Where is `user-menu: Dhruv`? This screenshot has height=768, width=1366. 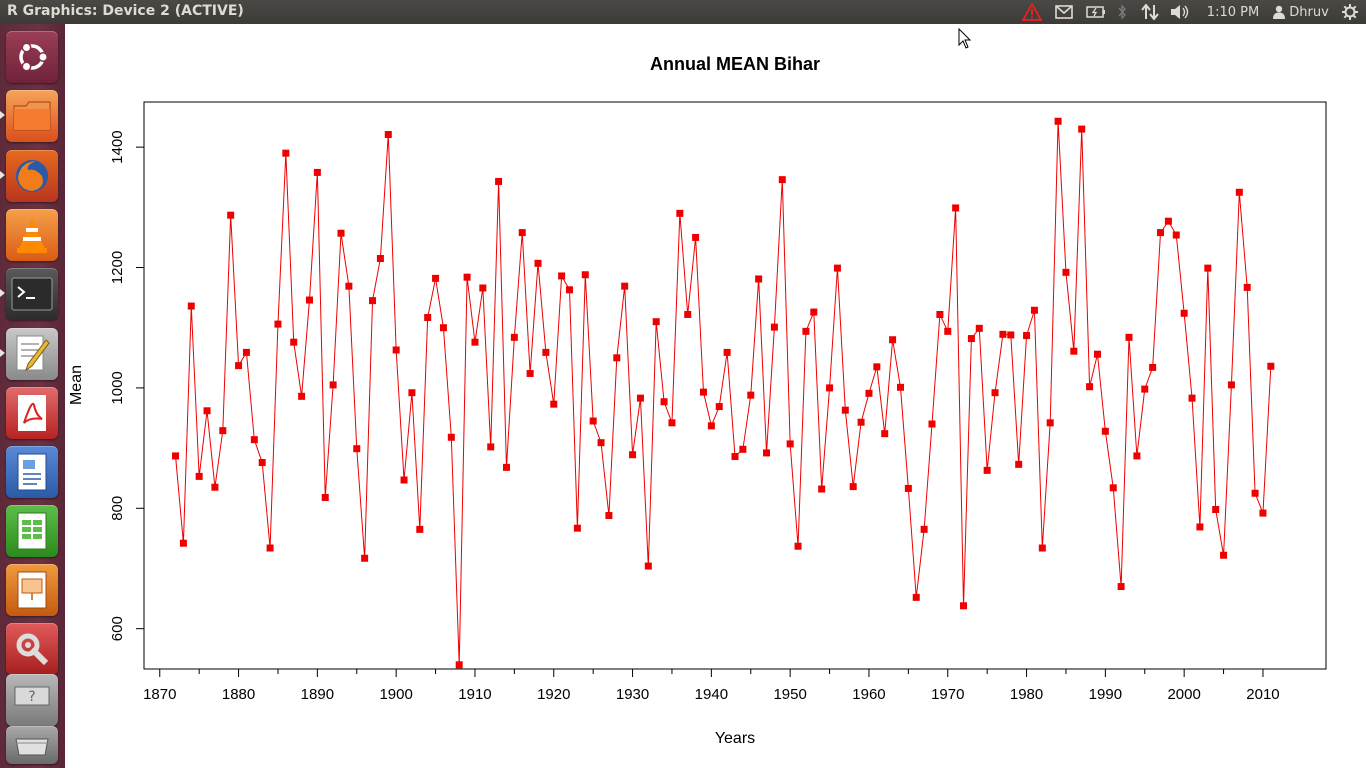
user-menu: Dhruv is located at coordinates (1301, 12).